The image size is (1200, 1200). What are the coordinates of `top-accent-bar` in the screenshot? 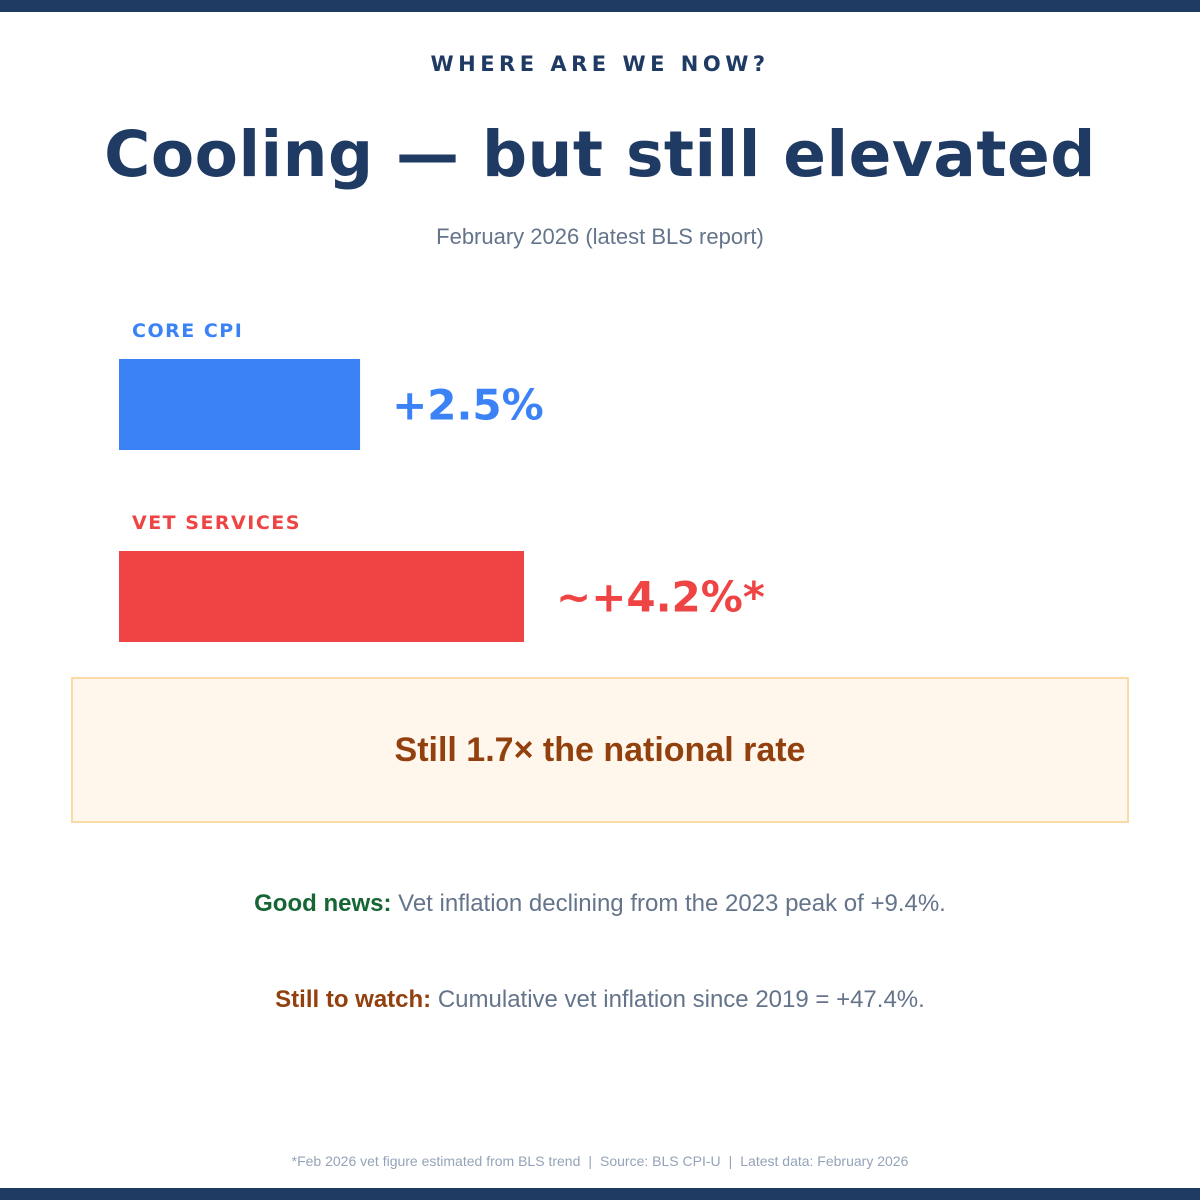 It's located at (600, 6).